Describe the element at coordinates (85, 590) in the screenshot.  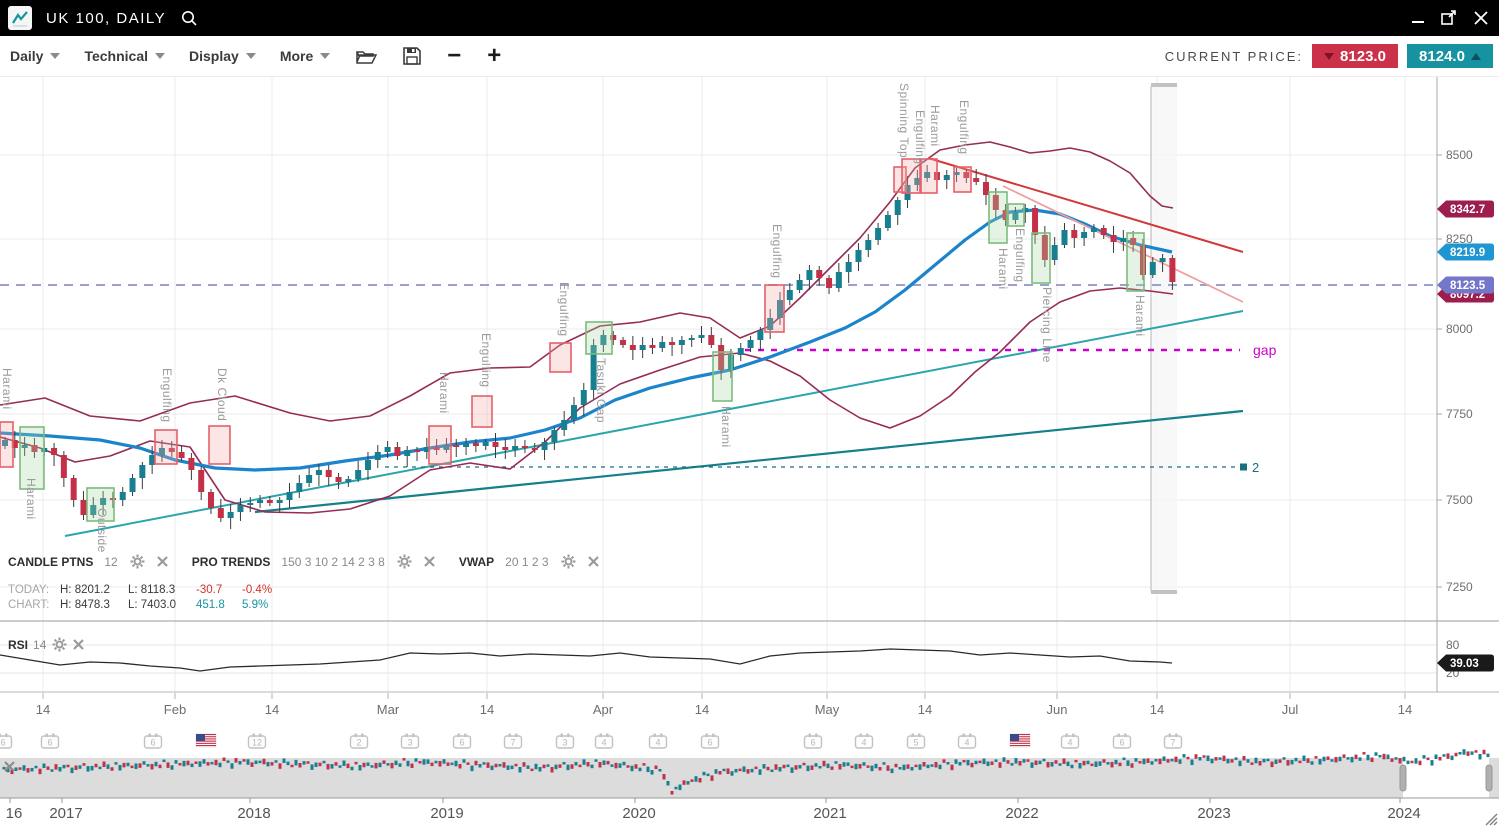
I see `today-high: H: 8201.2` at that location.